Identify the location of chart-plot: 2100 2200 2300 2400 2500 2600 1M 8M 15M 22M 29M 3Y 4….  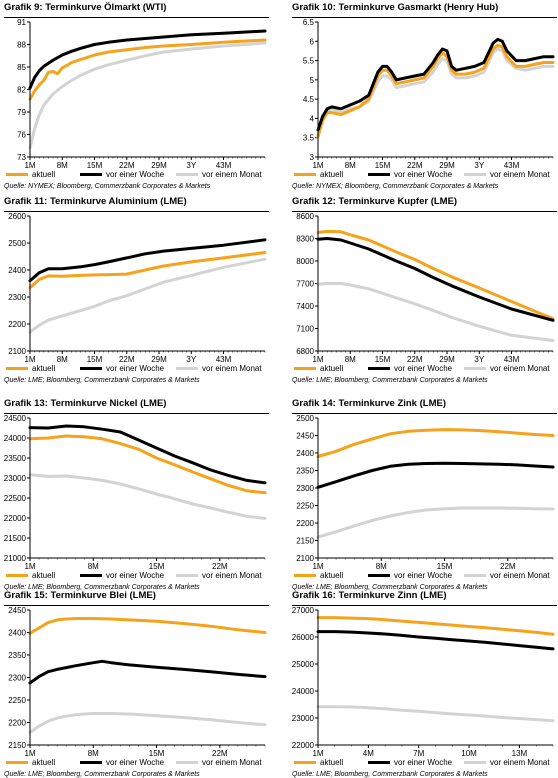
(137, 287).